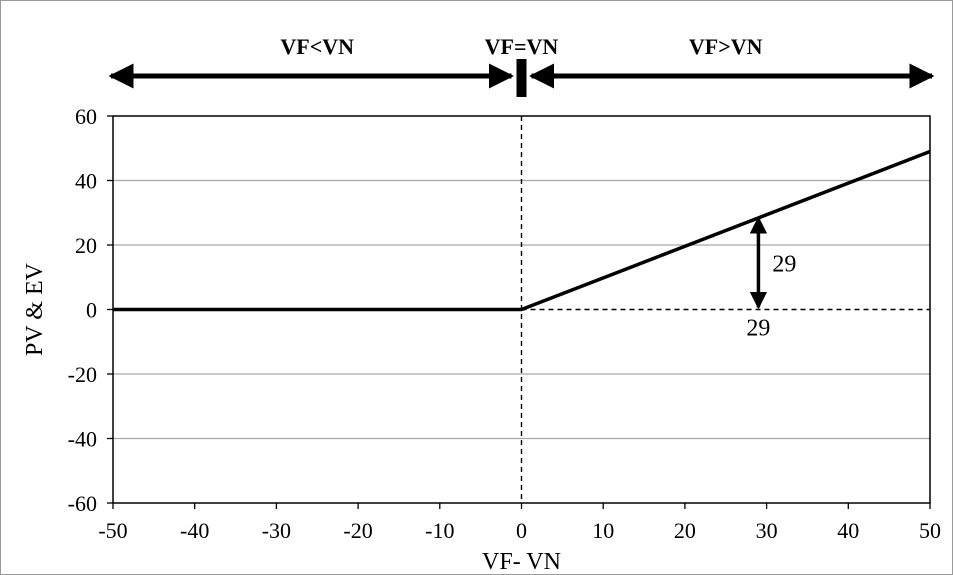 The height and width of the screenshot is (575, 953). Describe the element at coordinates (930, 530) in the screenshot. I see `x-tick-label: 50` at that location.